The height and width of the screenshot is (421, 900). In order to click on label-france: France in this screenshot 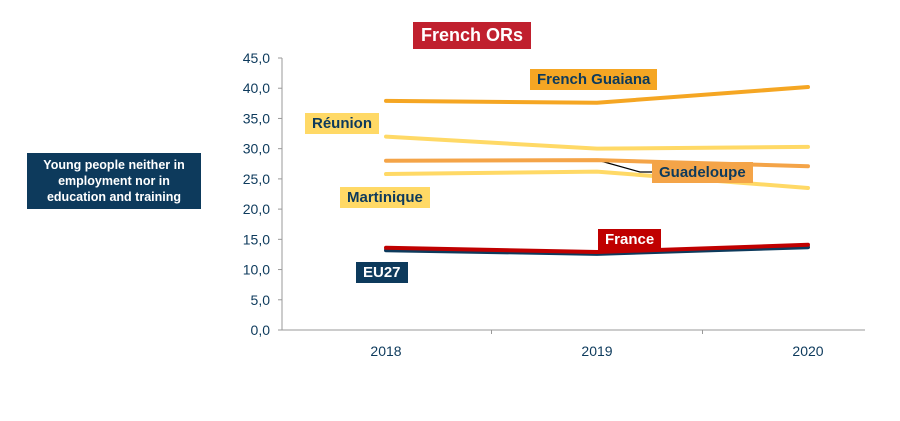, I will do `click(630, 239)`.